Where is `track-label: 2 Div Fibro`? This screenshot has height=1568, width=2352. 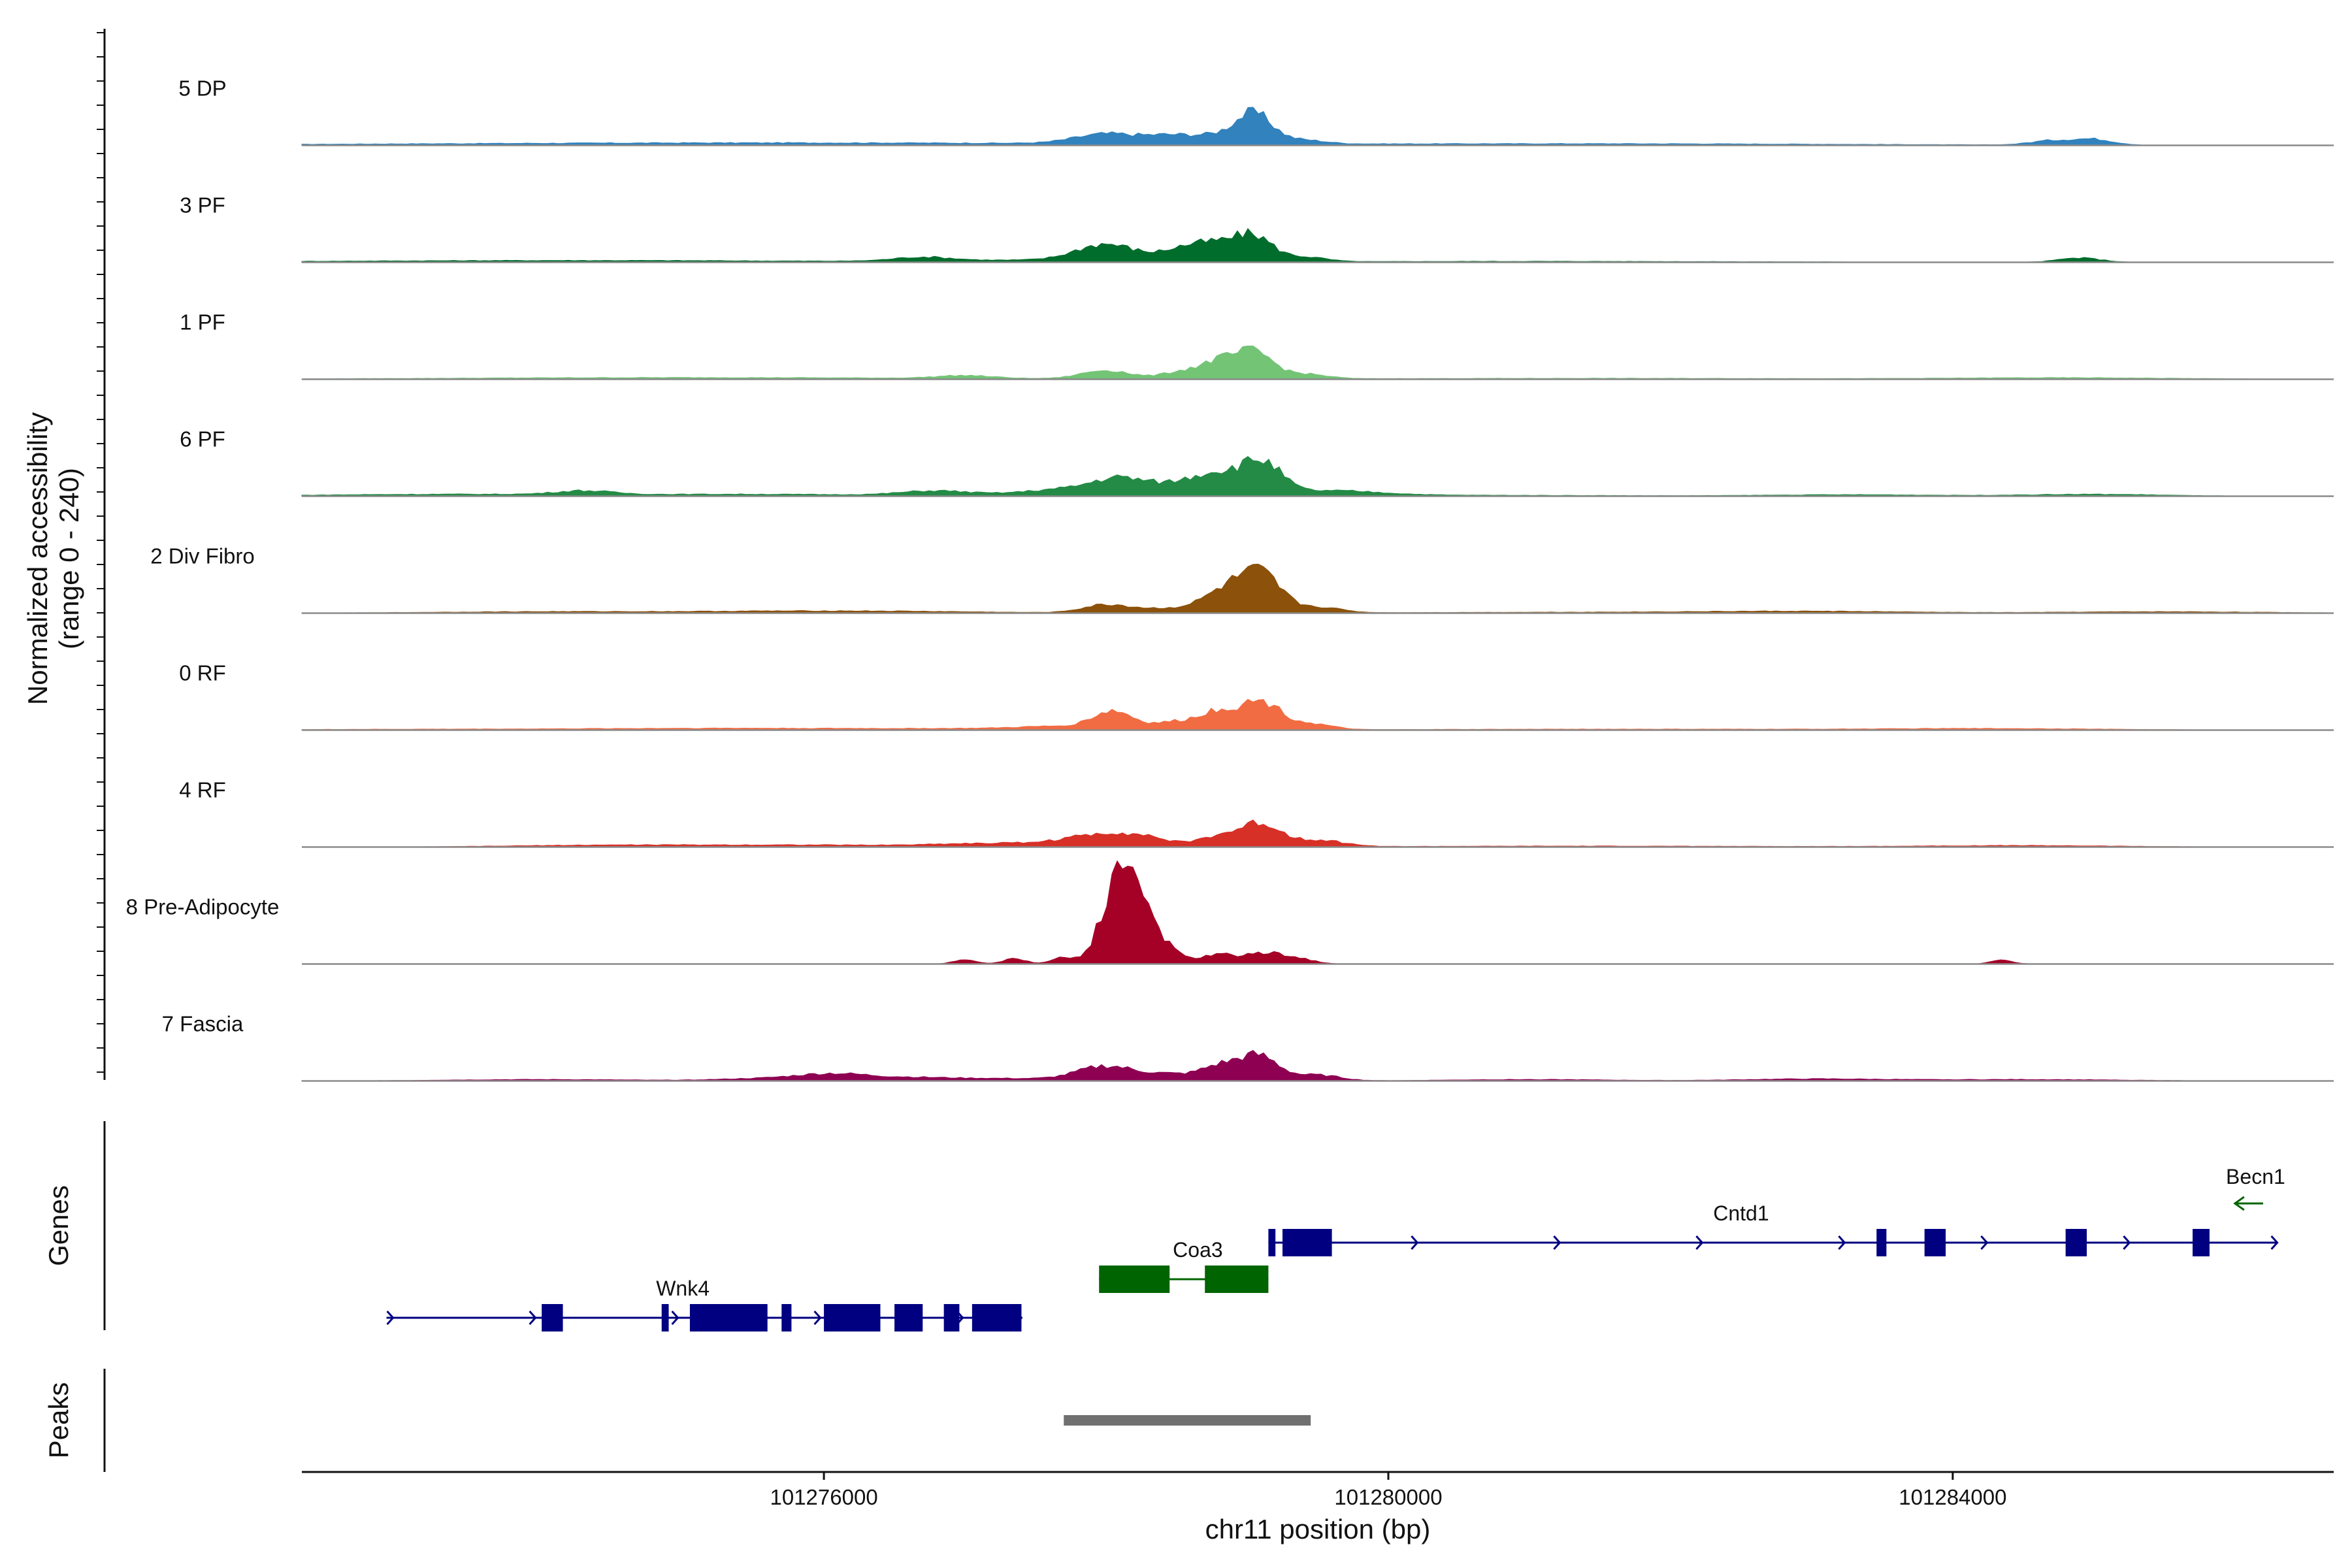
track-label: 2 Div Fibro is located at coordinates (202, 556).